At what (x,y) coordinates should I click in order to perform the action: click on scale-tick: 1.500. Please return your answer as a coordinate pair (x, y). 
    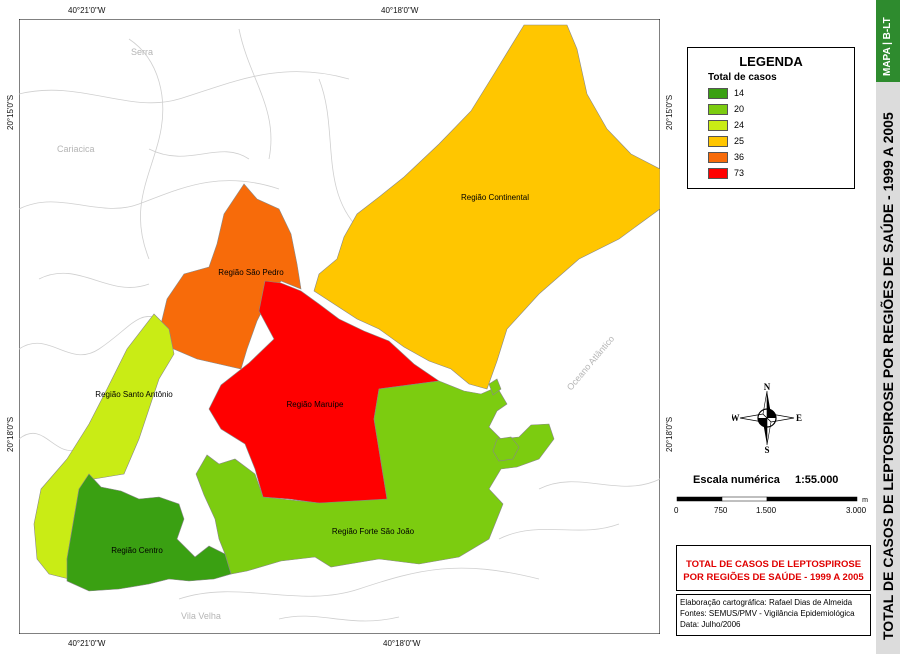
    Looking at the image, I should click on (766, 510).